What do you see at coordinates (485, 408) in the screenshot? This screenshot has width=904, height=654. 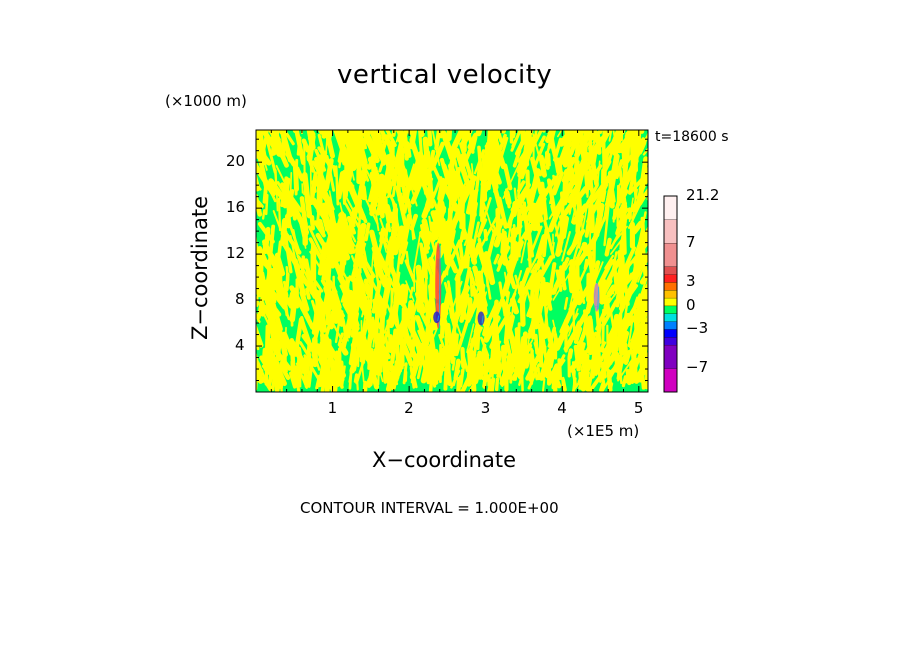 I see `x-tick-label: 3` at bounding box center [485, 408].